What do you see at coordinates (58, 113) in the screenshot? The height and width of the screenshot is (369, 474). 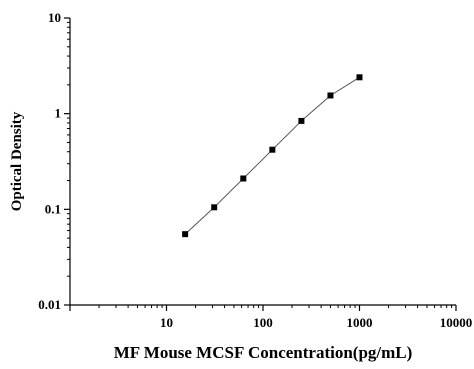 I see `y-tick-label: 1` at bounding box center [58, 113].